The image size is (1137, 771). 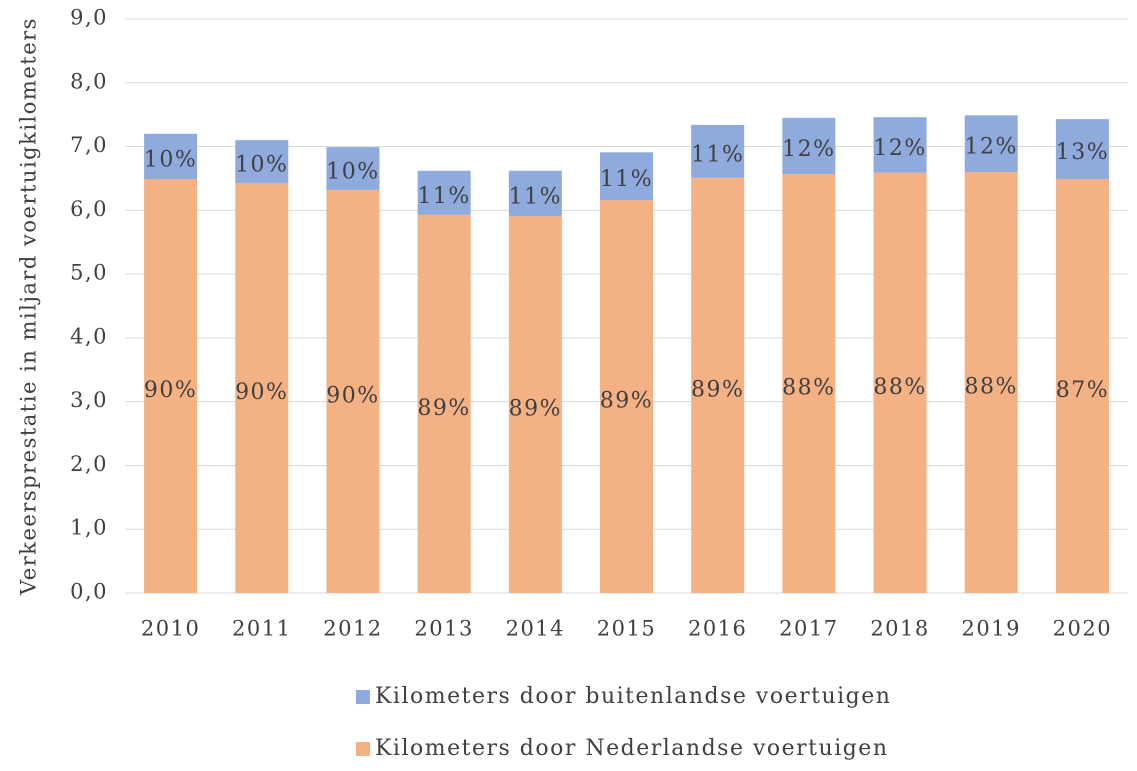 I want to click on x-tick-label: 2018, so click(x=899, y=629).